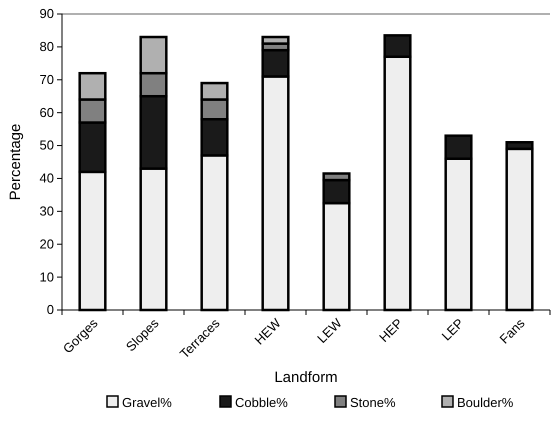 This screenshot has height=421, width=555. What do you see at coordinates (147, 402) in the screenshot?
I see `legend-label: Gravel%` at bounding box center [147, 402].